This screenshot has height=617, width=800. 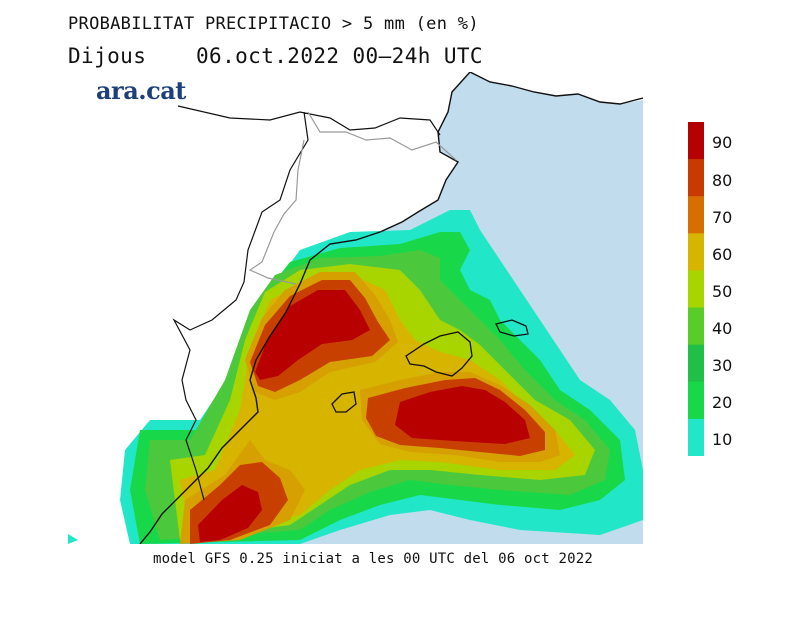 What do you see at coordinates (344, 402) in the screenshot?
I see `ibiza-coastline` at bounding box center [344, 402].